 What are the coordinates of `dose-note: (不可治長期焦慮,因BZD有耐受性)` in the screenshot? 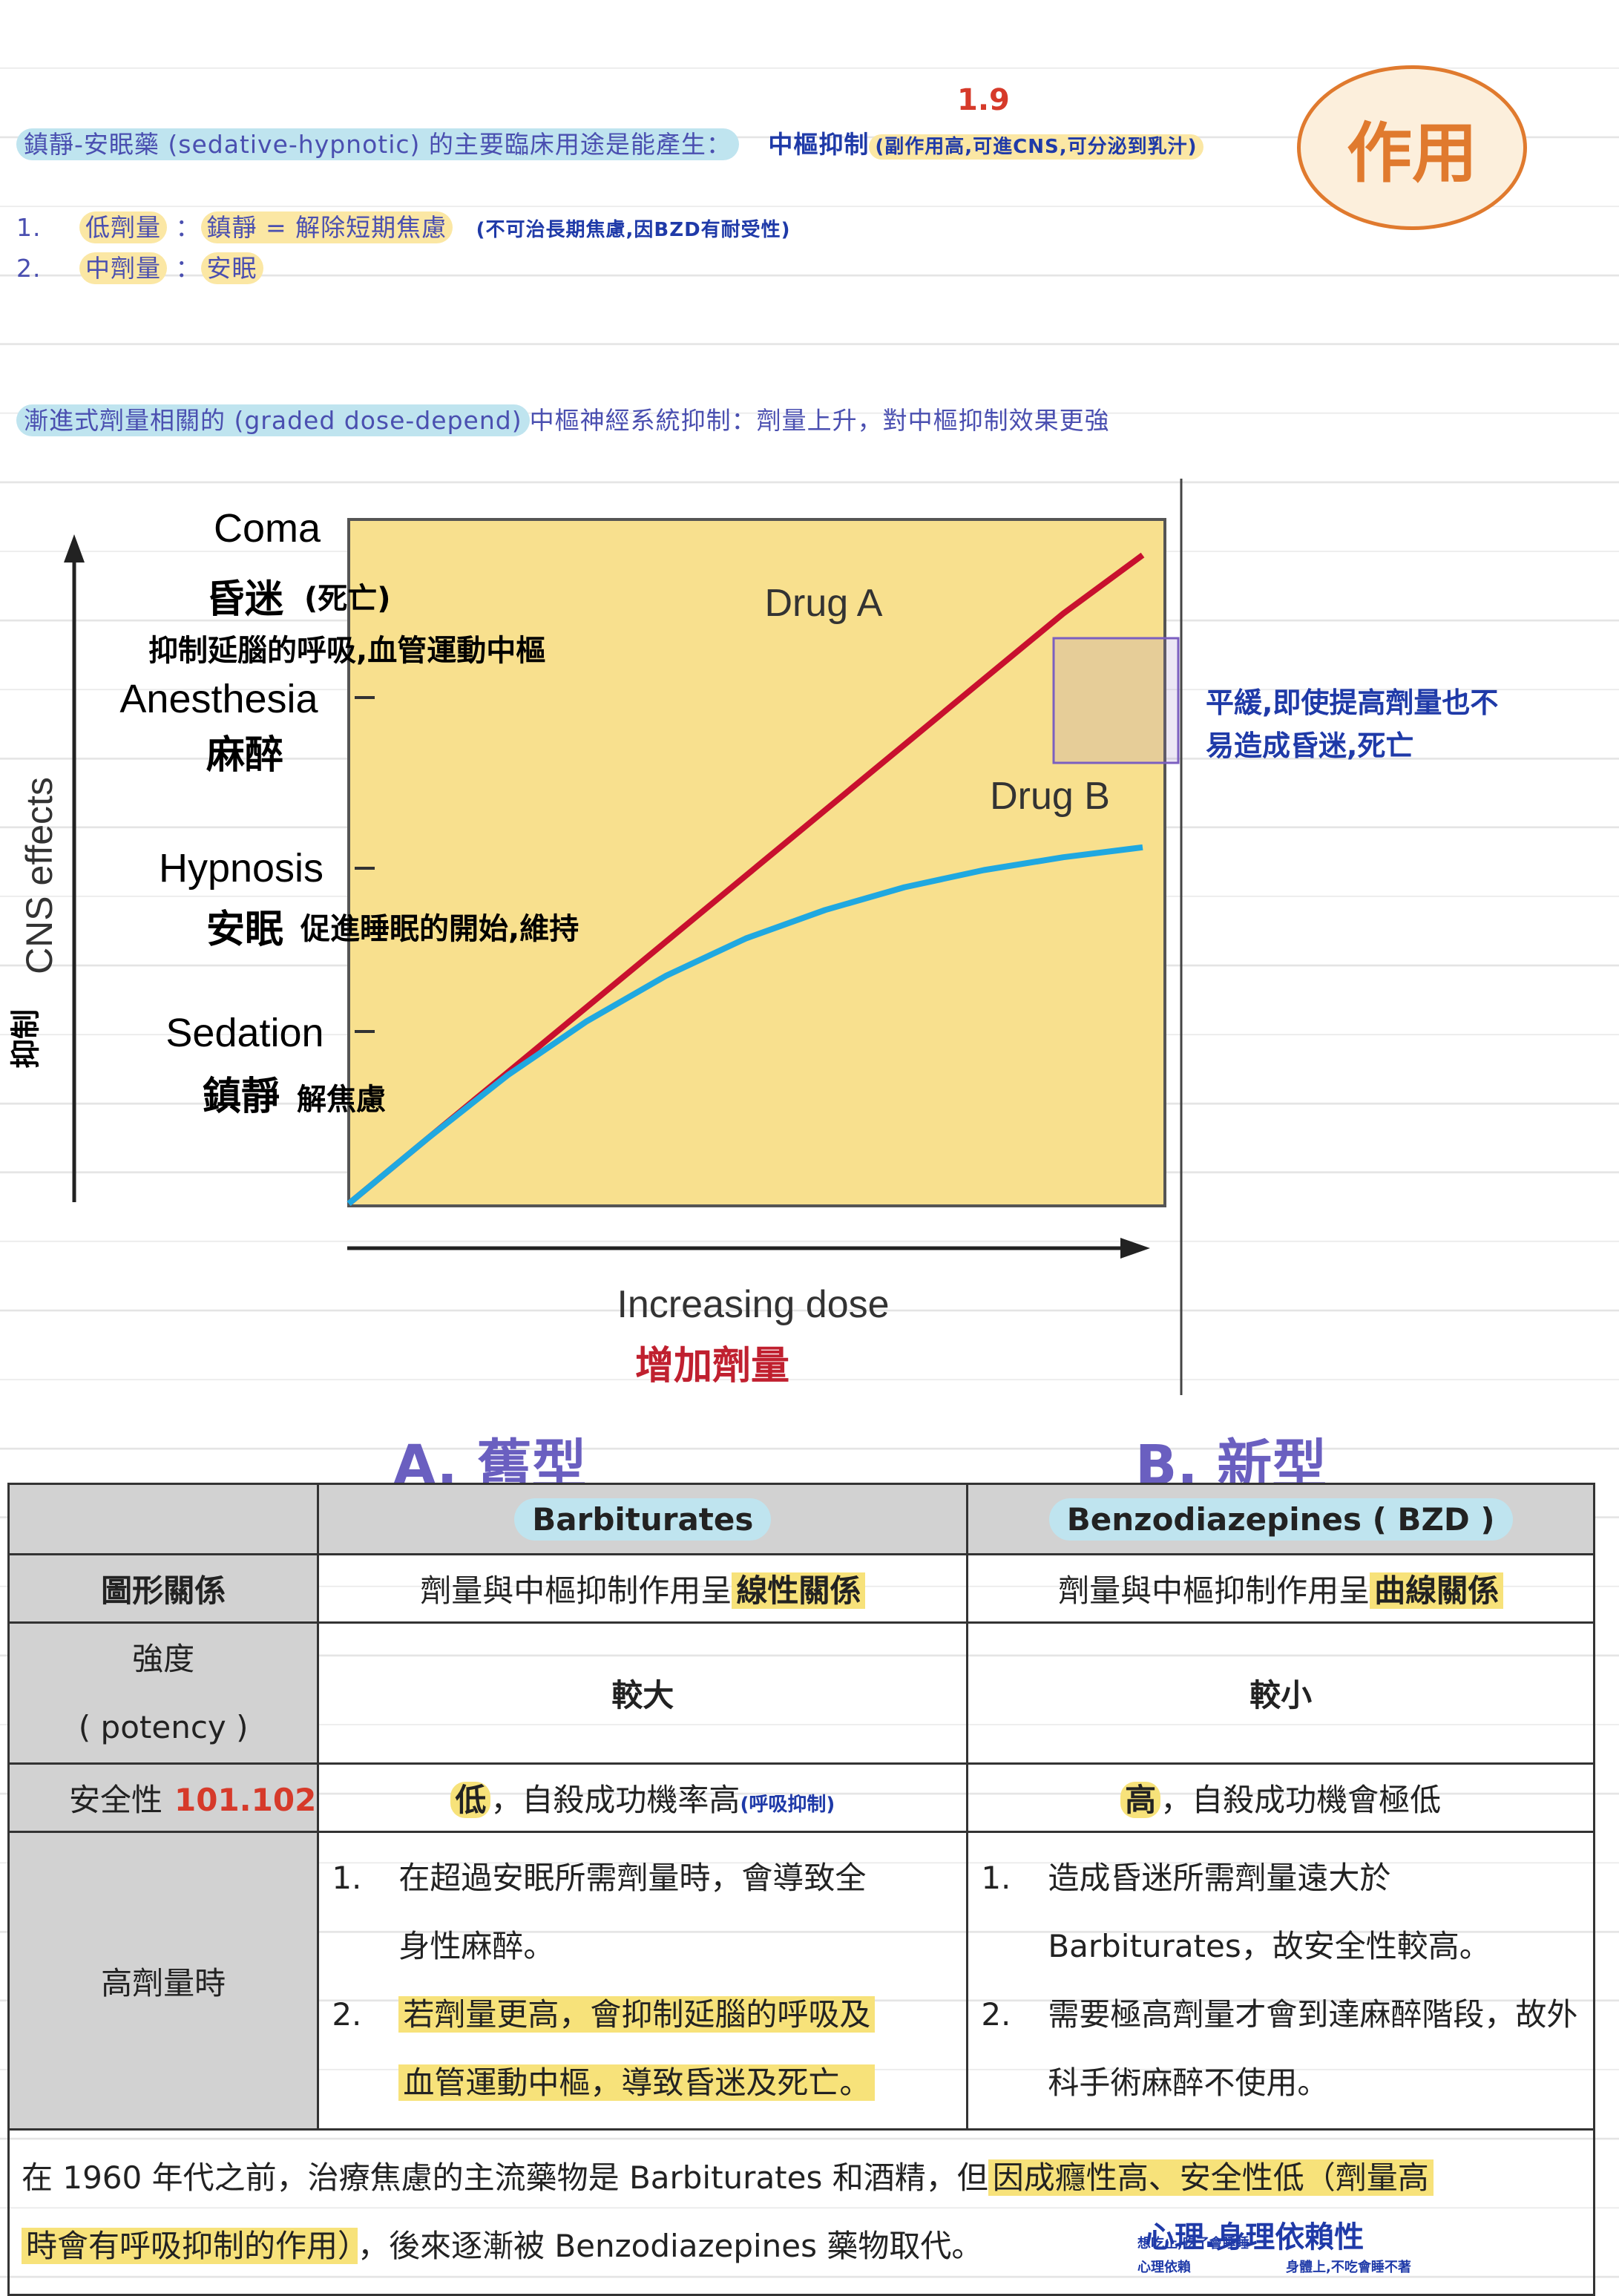 It's located at (633, 230).